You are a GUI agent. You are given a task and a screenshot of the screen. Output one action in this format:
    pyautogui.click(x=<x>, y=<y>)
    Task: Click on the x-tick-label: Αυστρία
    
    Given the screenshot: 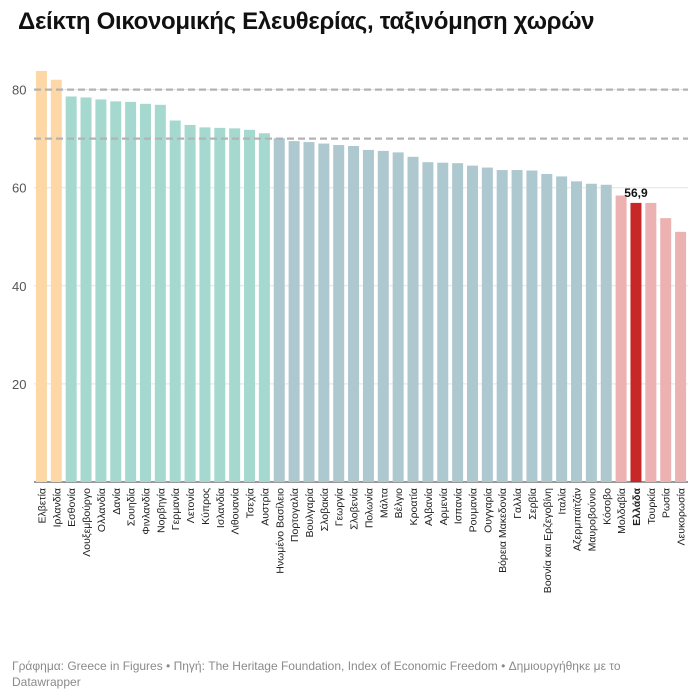 What is the action you would take?
    pyautogui.click(x=265, y=507)
    